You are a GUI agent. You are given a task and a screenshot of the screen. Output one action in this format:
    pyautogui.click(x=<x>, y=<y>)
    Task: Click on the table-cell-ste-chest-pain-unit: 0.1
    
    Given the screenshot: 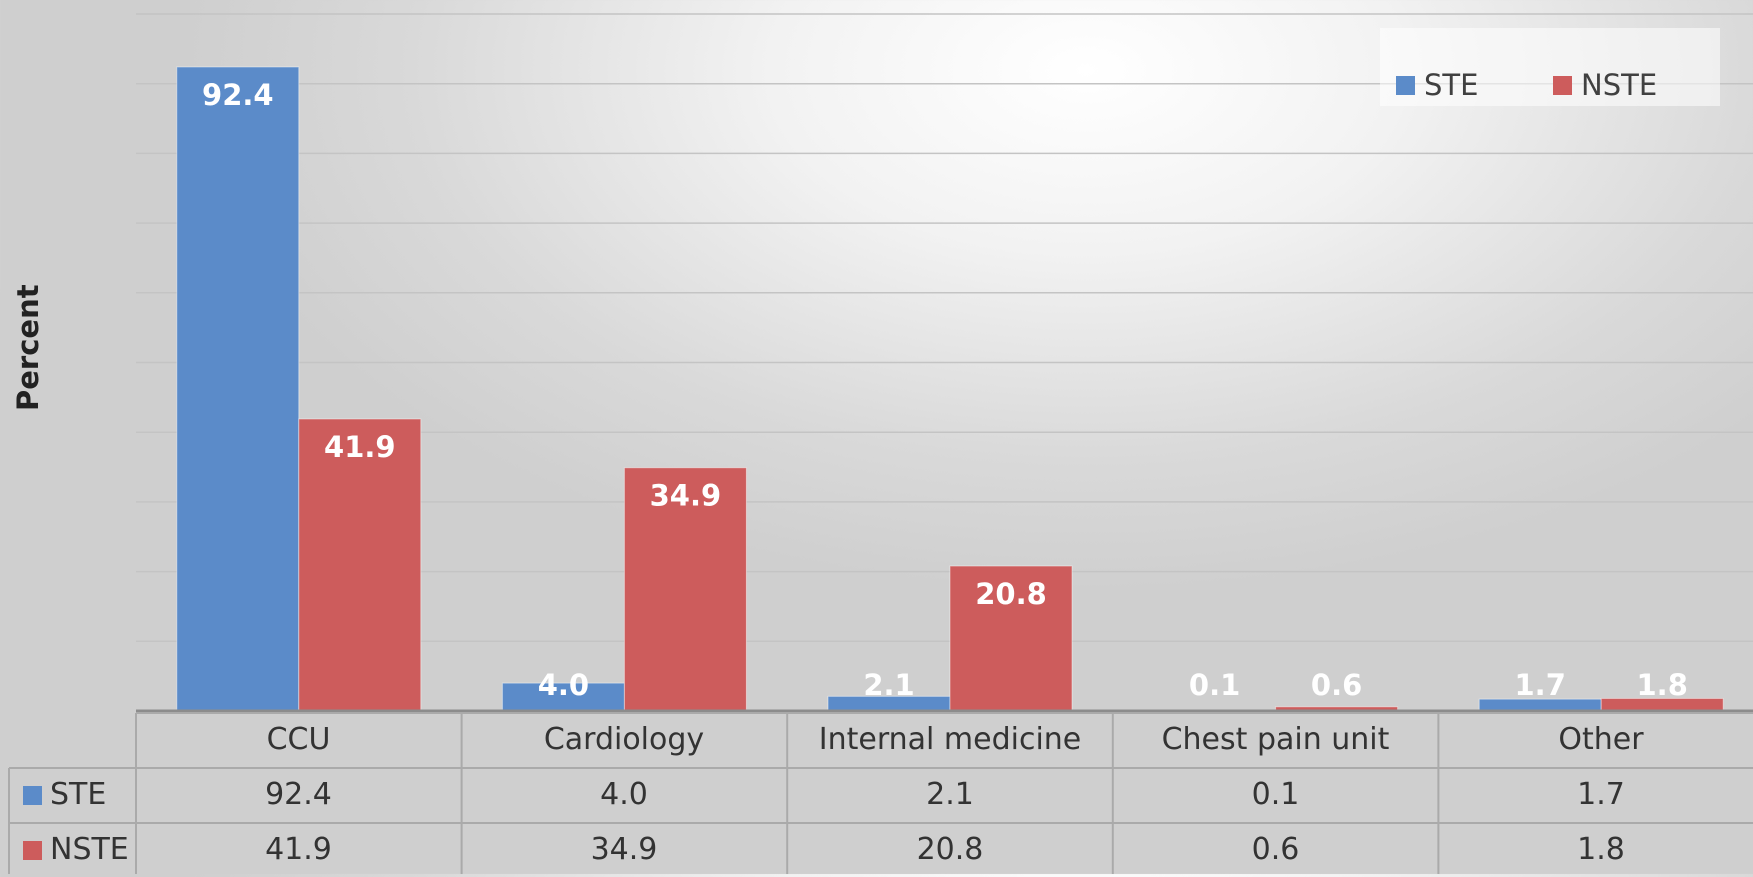 What is the action you would take?
    pyautogui.click(x=1275, y=794)
    